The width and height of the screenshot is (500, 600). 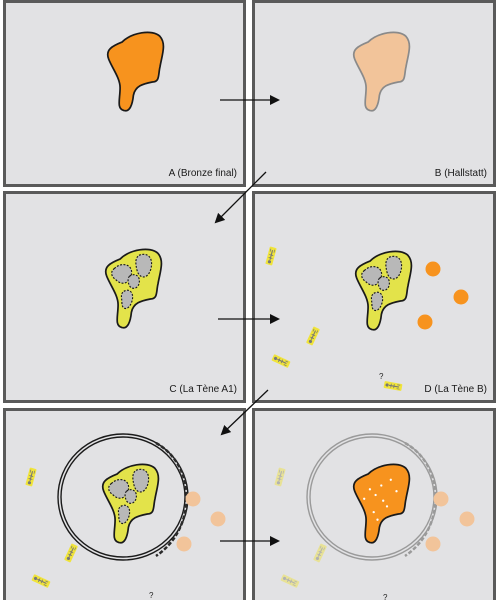 What do you see at coordinates (381, 71) in the screenshot?
I see `site-enclosure-pale` at bounding box center [381, 71].